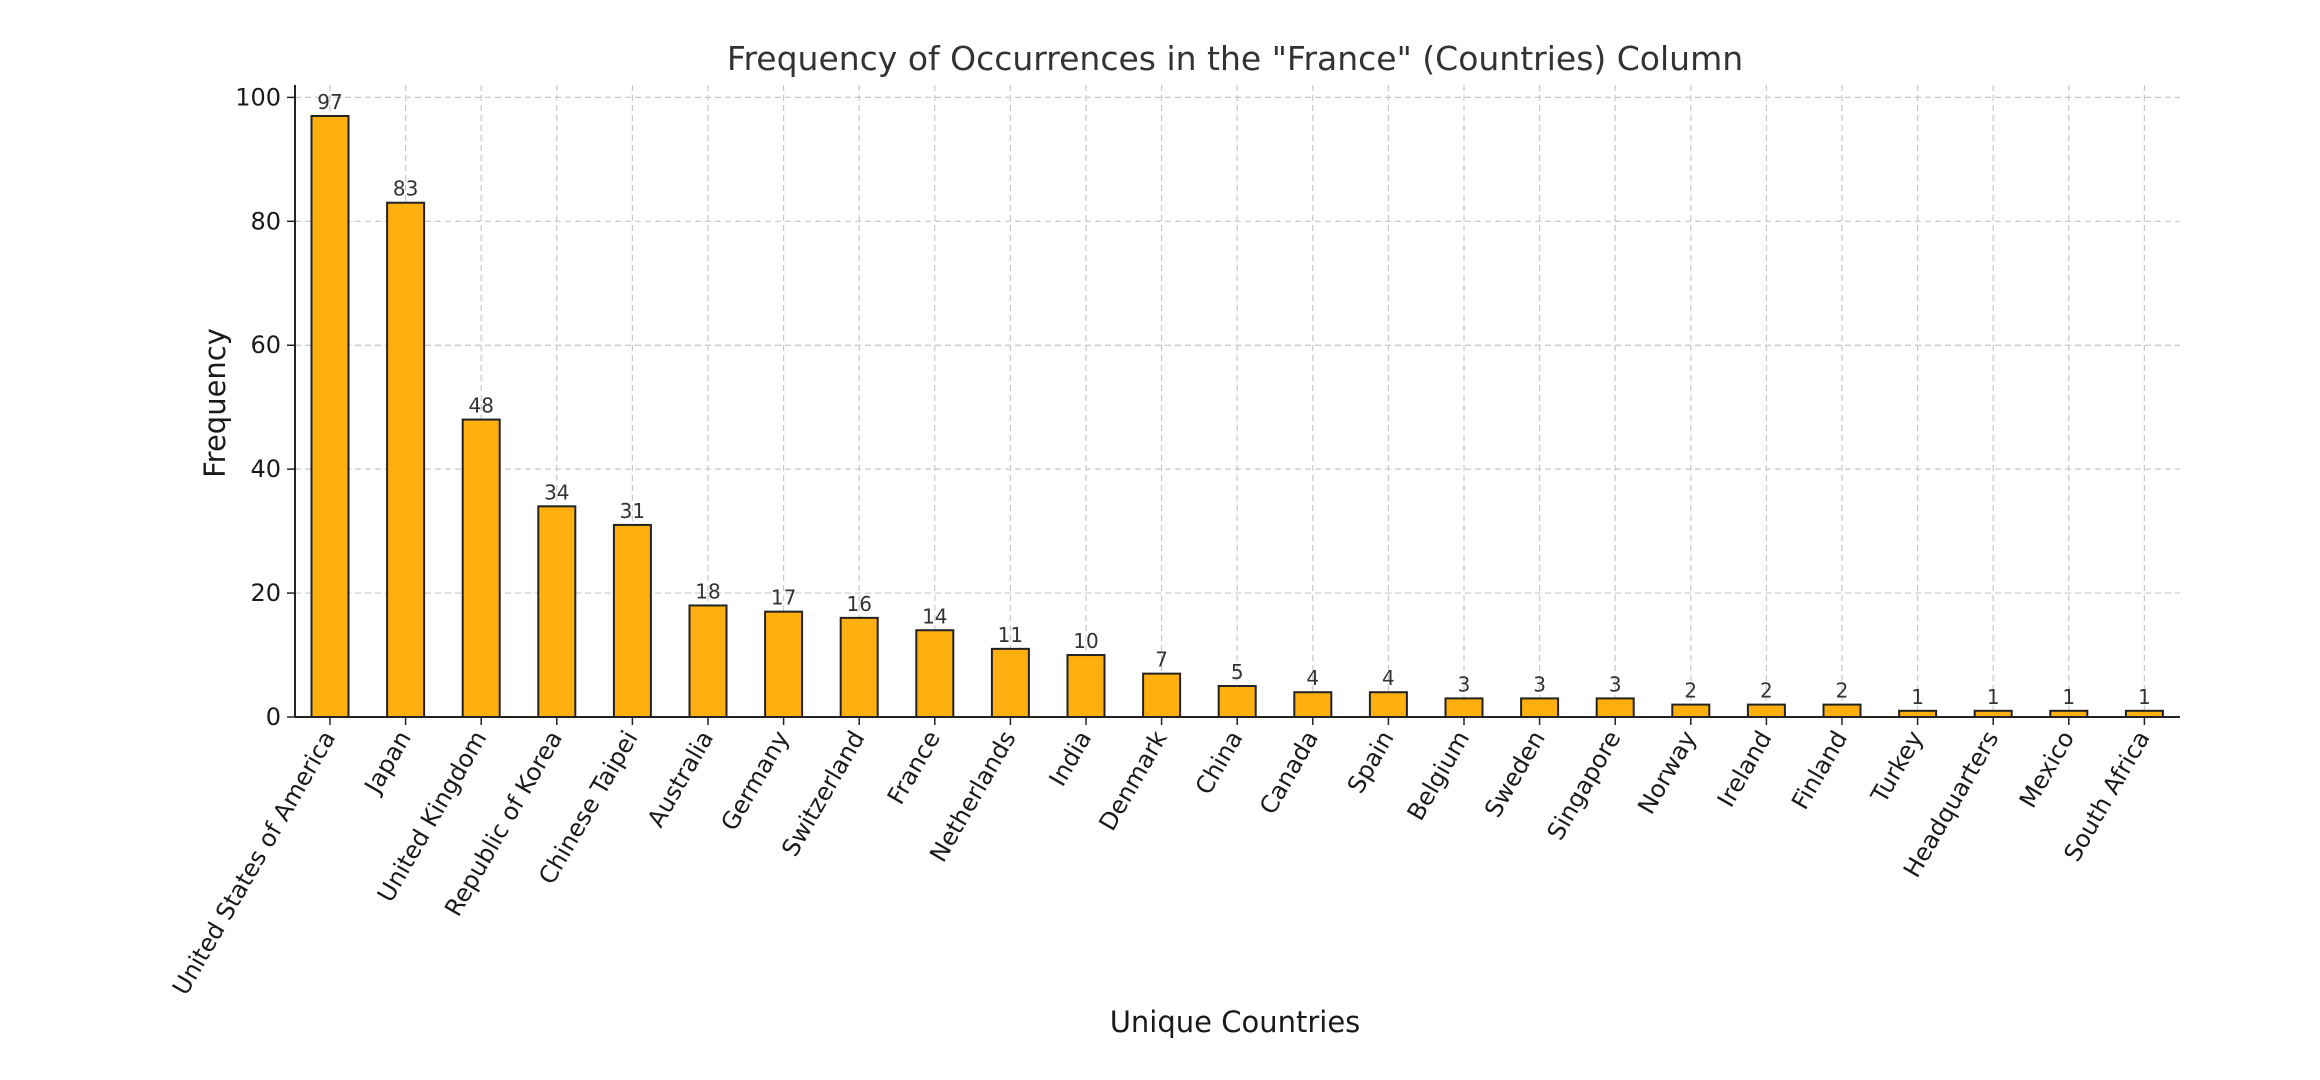 The height and width of the screenshot is (1080, 2320). I want to click on bar-value-label: 14, so click(934, 616).